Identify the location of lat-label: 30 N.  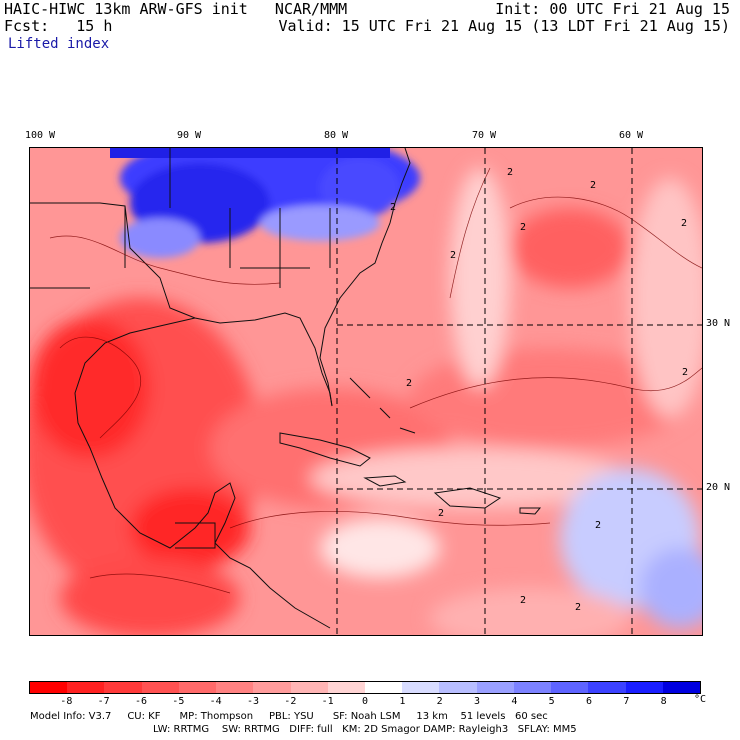
(718, 323).